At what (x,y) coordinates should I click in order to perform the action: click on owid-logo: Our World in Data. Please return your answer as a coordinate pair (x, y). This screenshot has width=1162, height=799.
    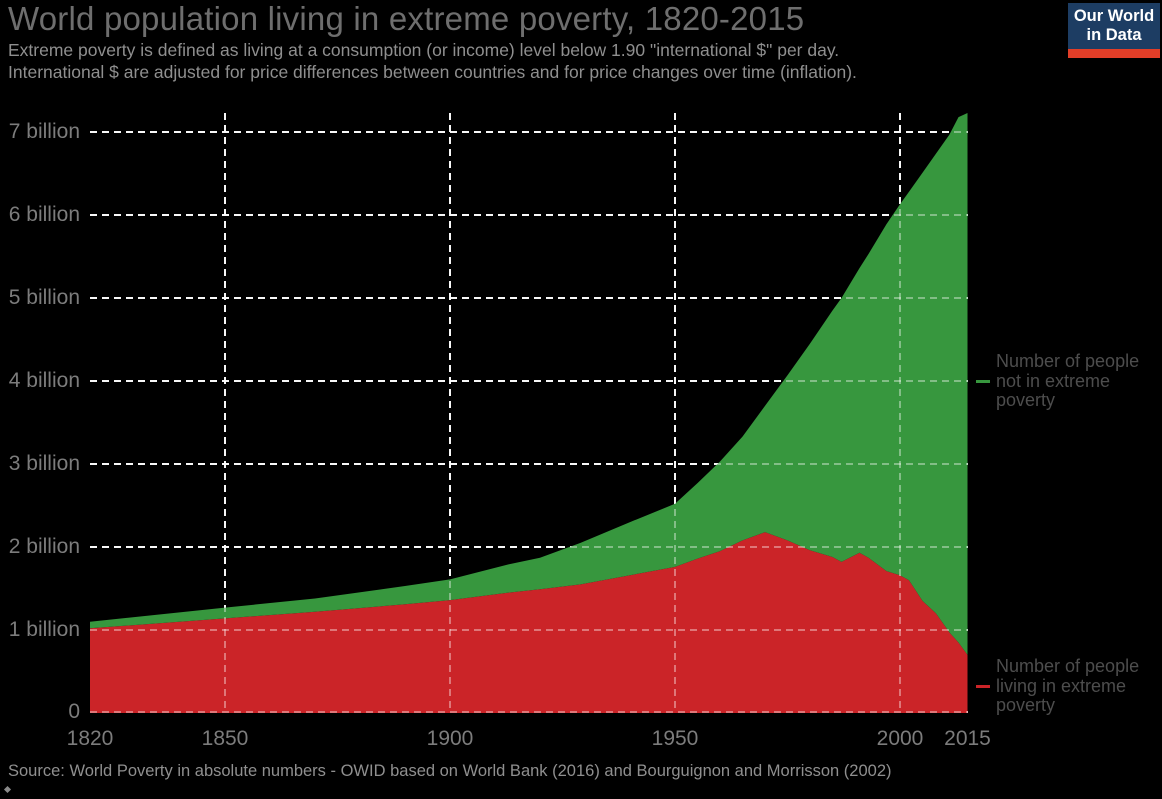
    Looking at the image, I should click on (1114, 30).